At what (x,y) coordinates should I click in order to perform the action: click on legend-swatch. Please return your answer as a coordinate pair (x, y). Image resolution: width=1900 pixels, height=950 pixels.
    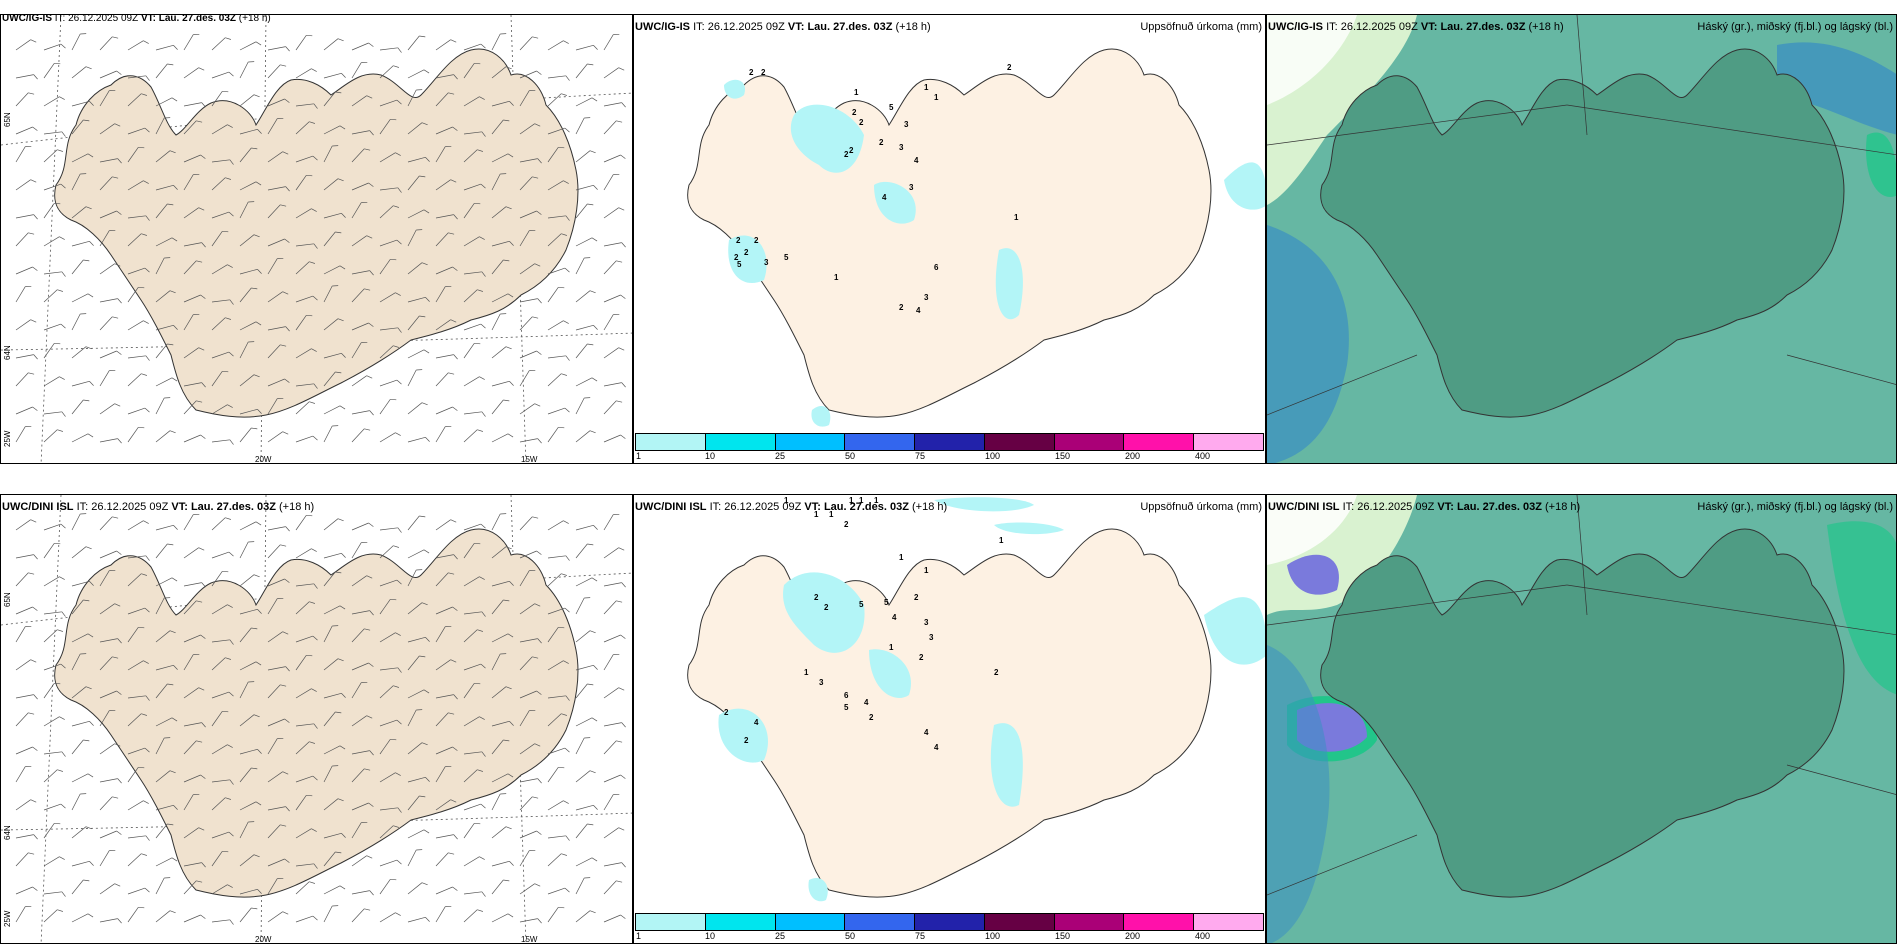
    Looking at the image, I should click on (1229, 922).